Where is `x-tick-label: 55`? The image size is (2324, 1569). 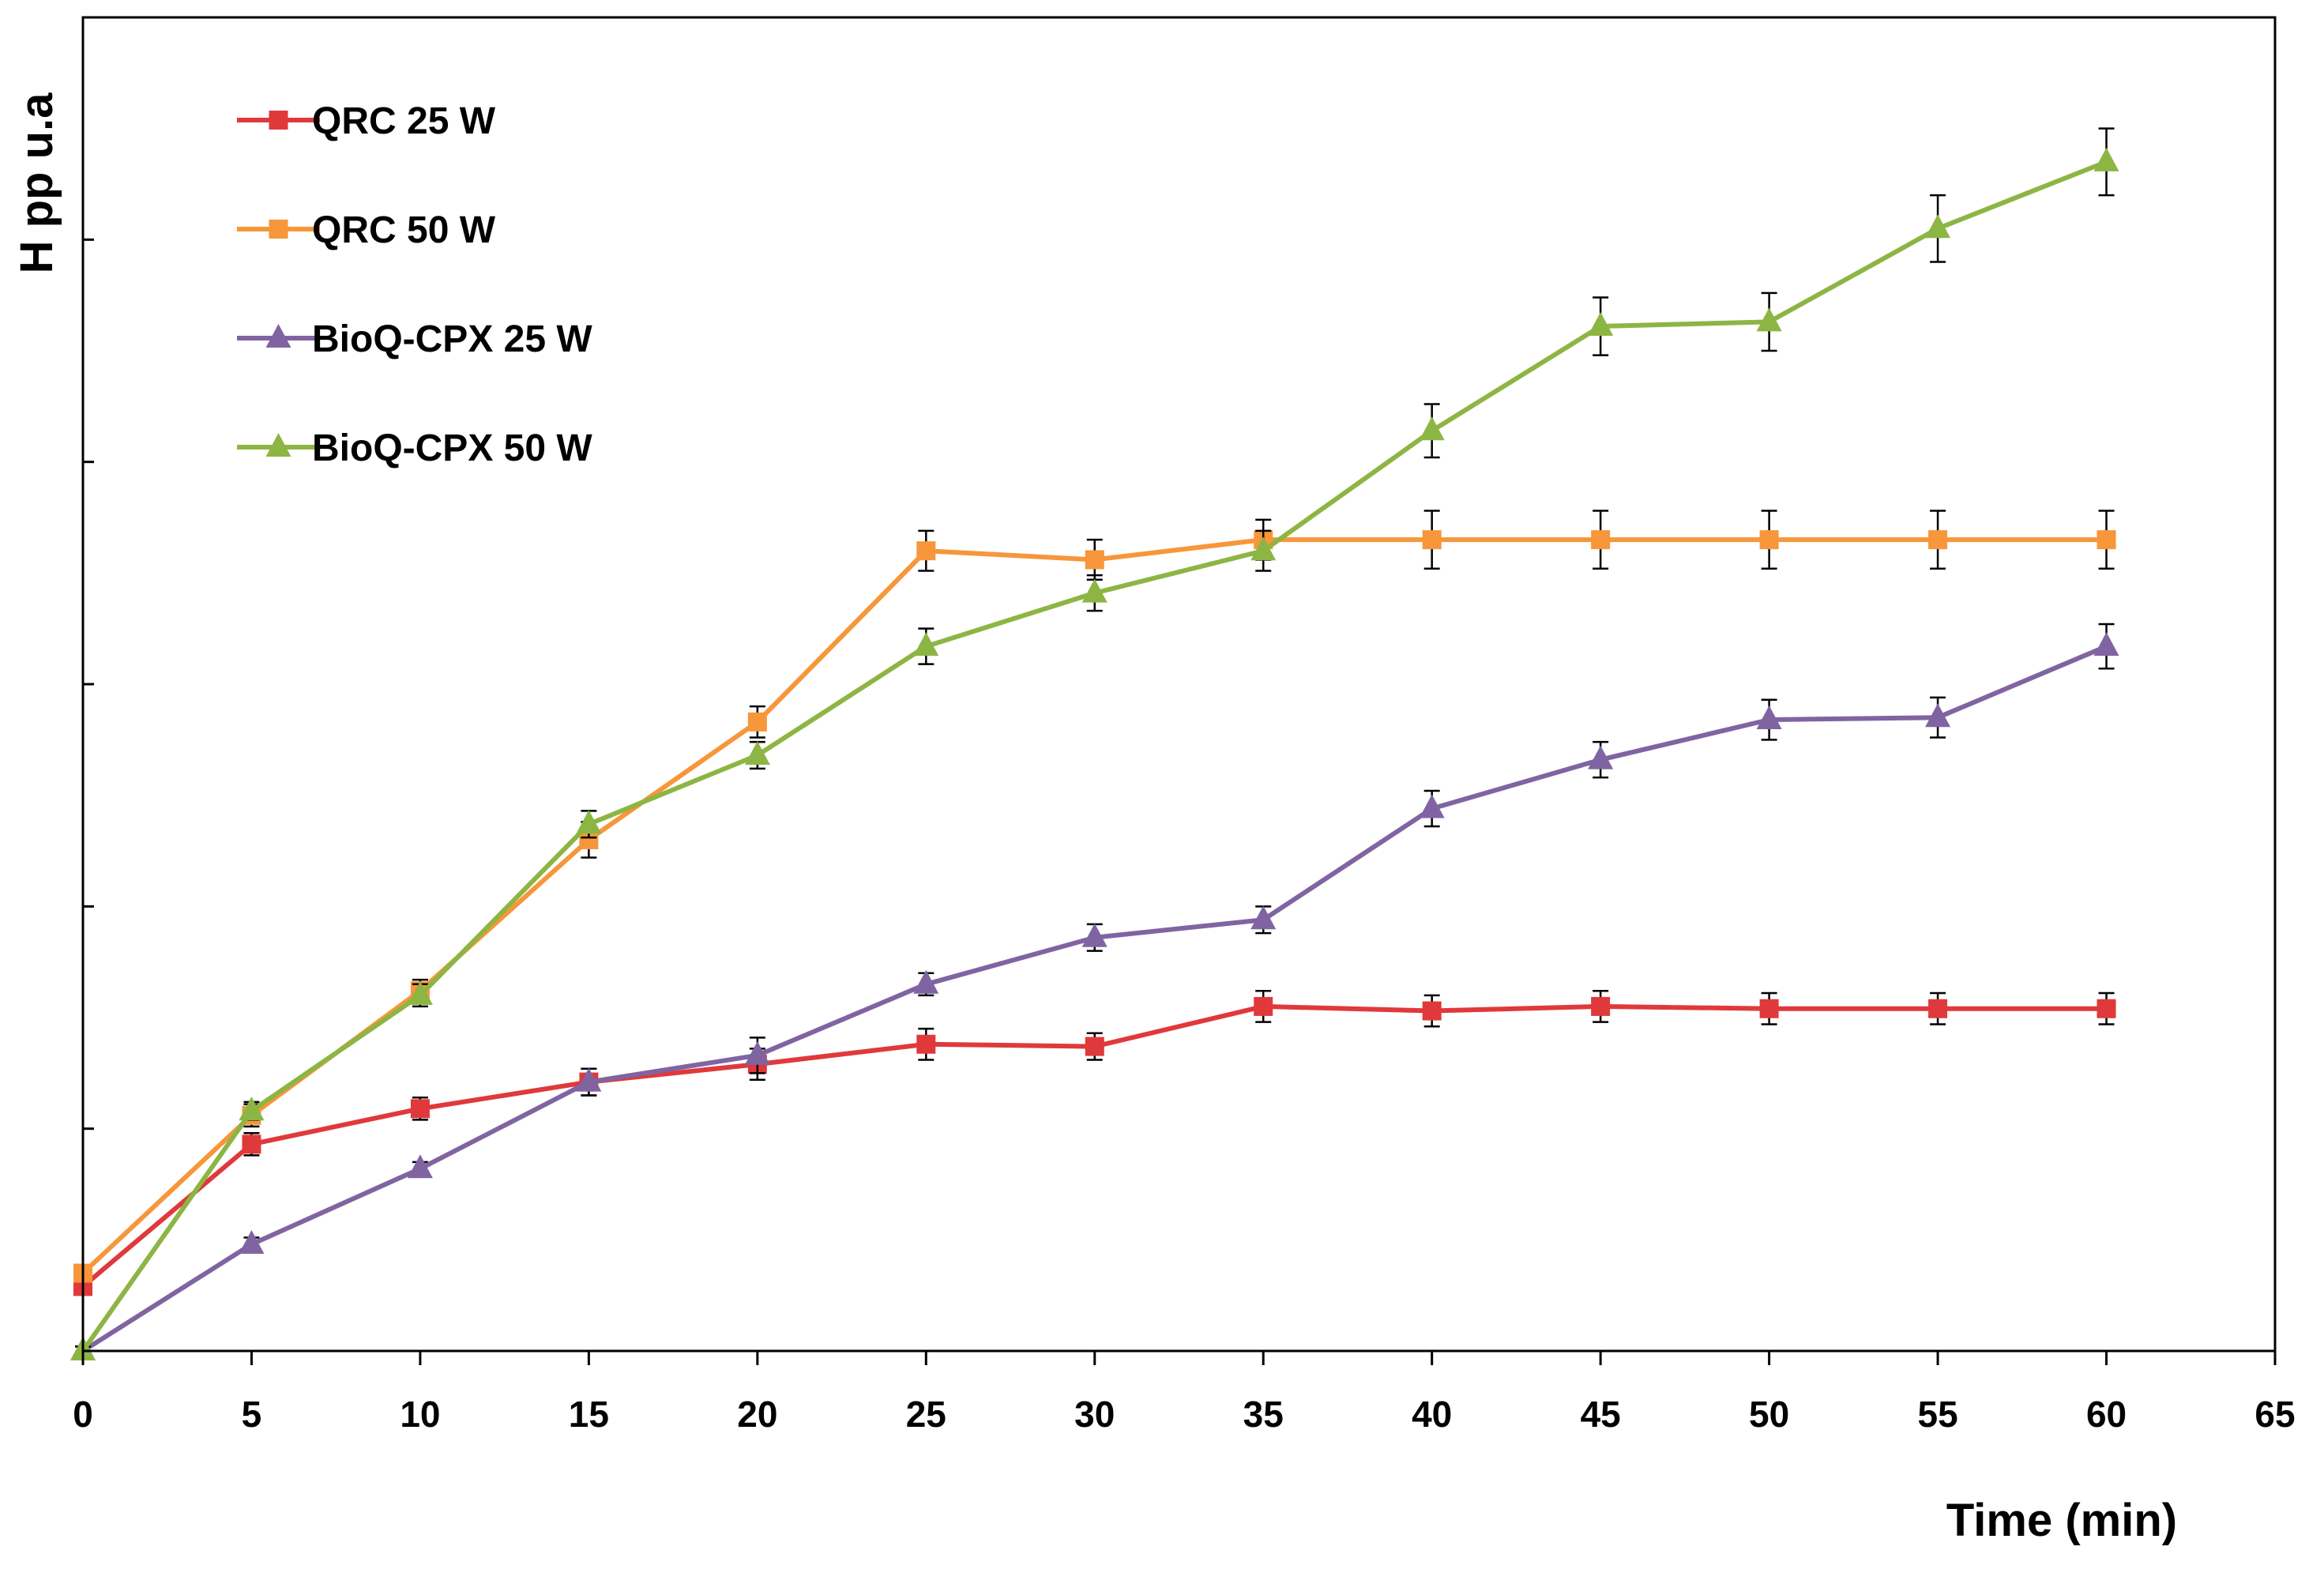 x-tick-label: 55 is located at coordinates (1937, 1414).